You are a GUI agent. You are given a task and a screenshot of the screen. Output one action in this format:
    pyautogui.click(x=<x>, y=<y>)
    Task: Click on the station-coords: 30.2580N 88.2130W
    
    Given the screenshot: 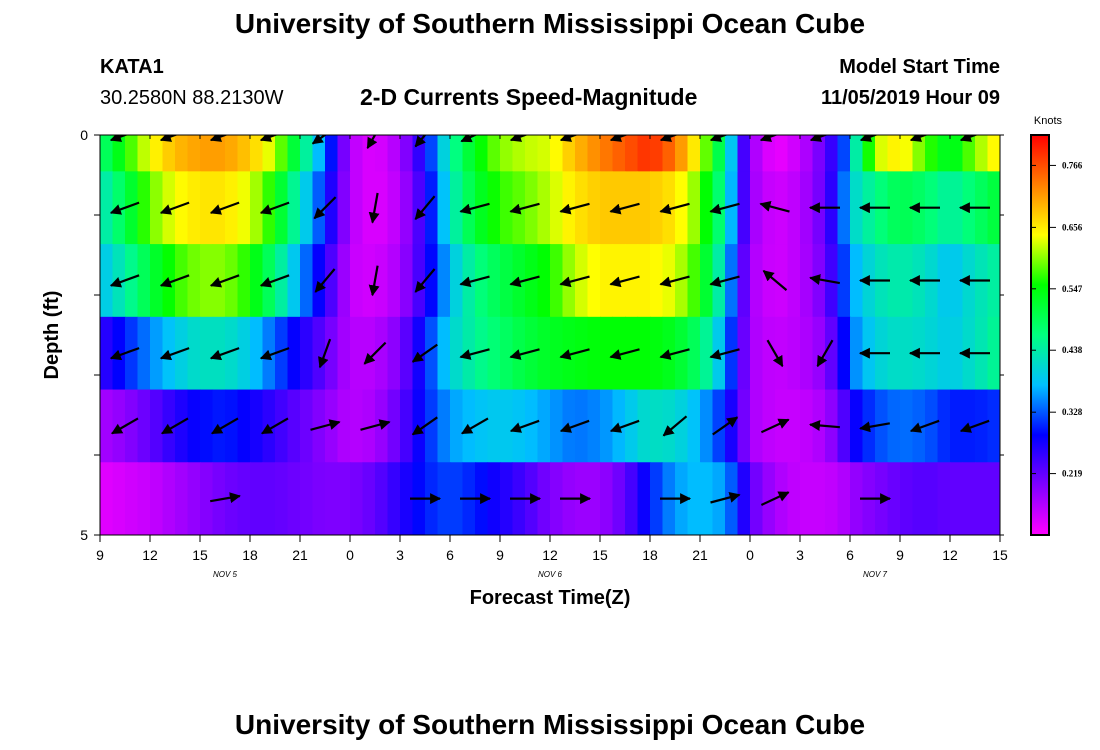 What is the action you would take?
    pyautogui.click(x=192, y=98)
    